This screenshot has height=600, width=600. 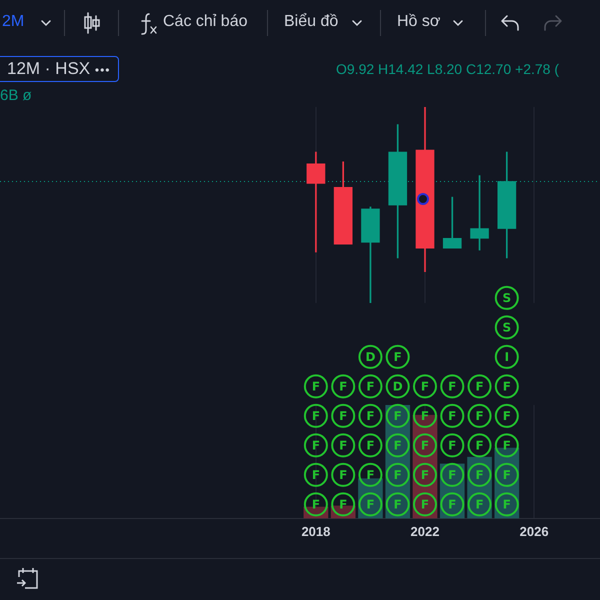 I want to click on x-tick-label: 2022, so click(x=425, y=531).